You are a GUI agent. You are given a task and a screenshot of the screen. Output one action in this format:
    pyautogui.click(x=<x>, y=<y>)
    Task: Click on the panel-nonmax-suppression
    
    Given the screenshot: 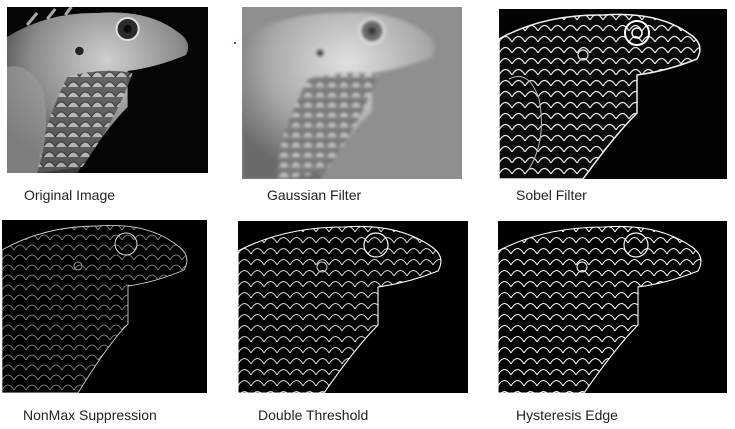 What is the action you would take?
    pyautogui.click(x=104, y=306)
    